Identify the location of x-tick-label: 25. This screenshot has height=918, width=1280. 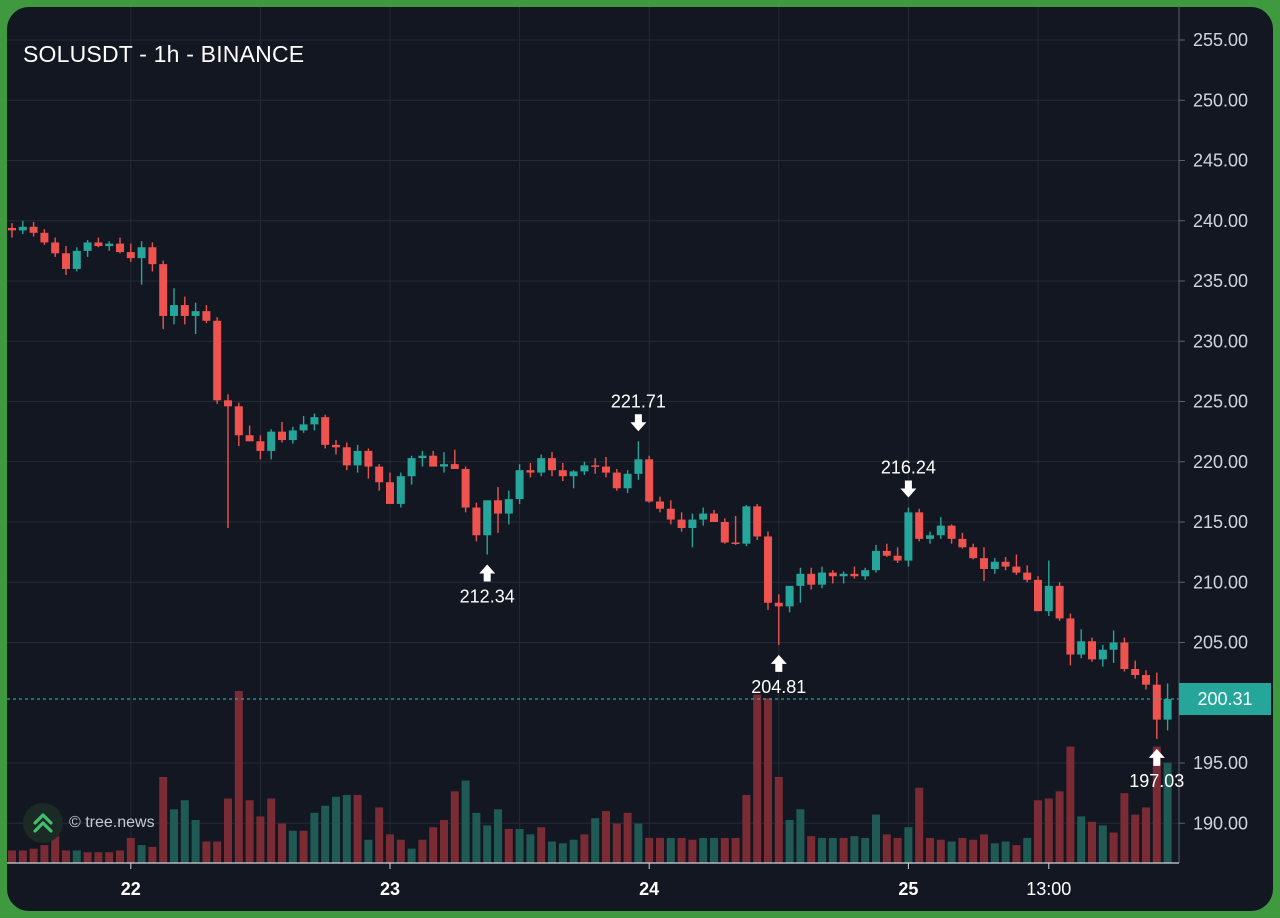
(908, 889).